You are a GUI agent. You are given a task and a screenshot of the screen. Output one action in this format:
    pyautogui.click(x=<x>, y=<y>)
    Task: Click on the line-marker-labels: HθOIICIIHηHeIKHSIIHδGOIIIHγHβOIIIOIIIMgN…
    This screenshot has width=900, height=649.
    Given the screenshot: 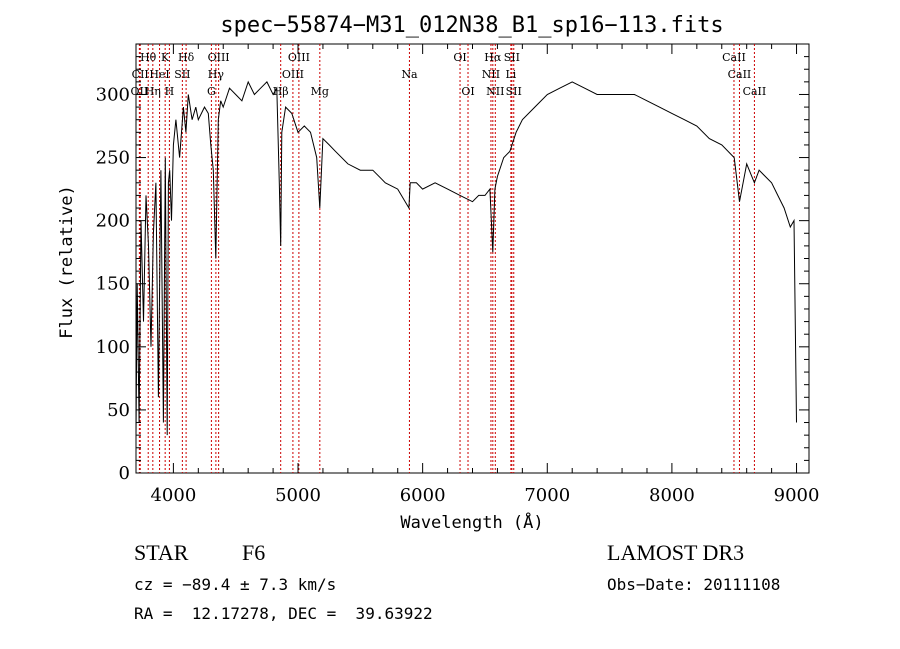 What is the action you would take?
    pyautogui.click(x=449, y=74)
    